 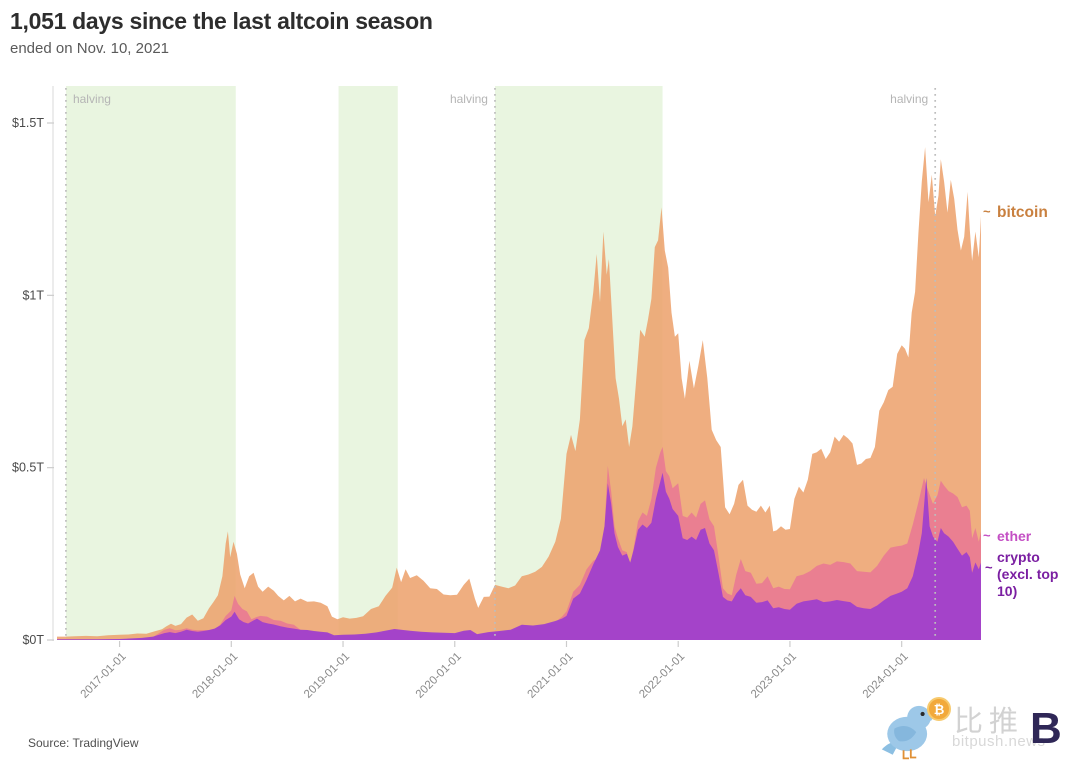 I want to click on y-tick-label: $1.5T, so click(x=28, y=123).